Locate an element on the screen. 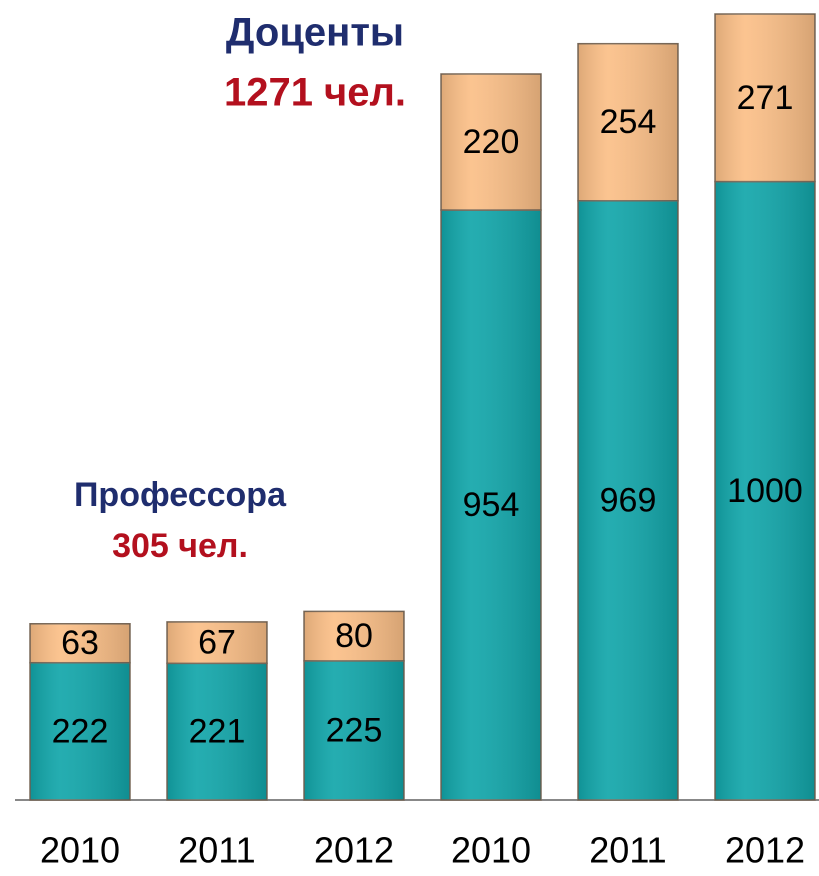 The image size is (819, 876). value-label: 225 is located at coordinates (354, 730).